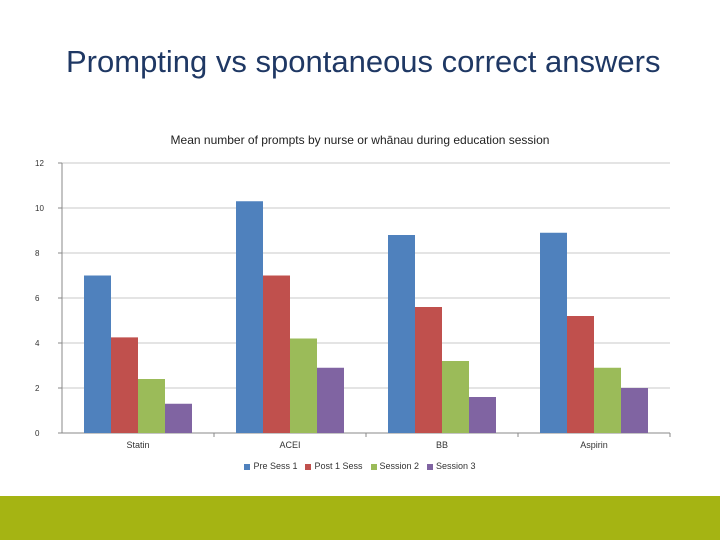  I want to click on x-tick-label: Aspirin, so click(594, 445).